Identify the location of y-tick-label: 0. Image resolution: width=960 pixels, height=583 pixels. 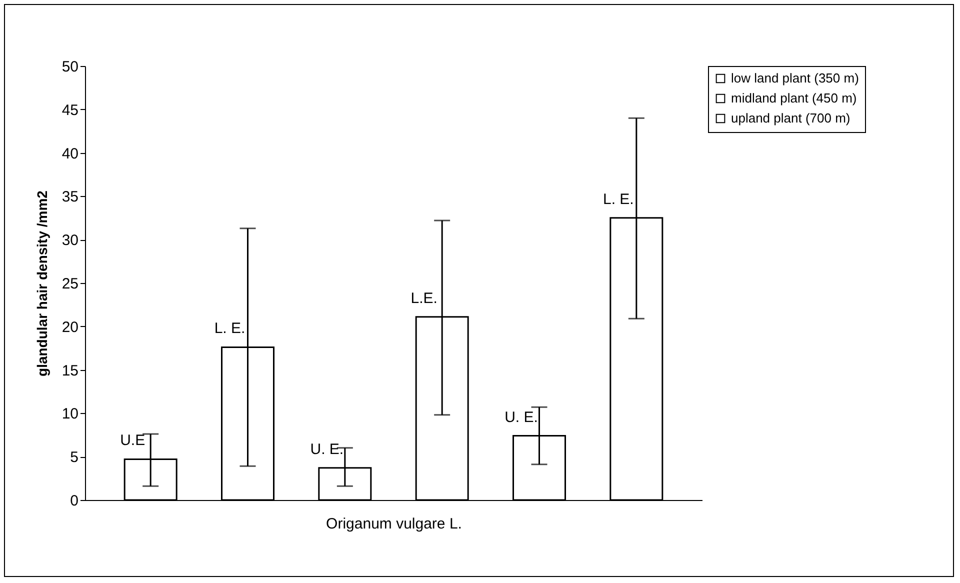
(74, 501).